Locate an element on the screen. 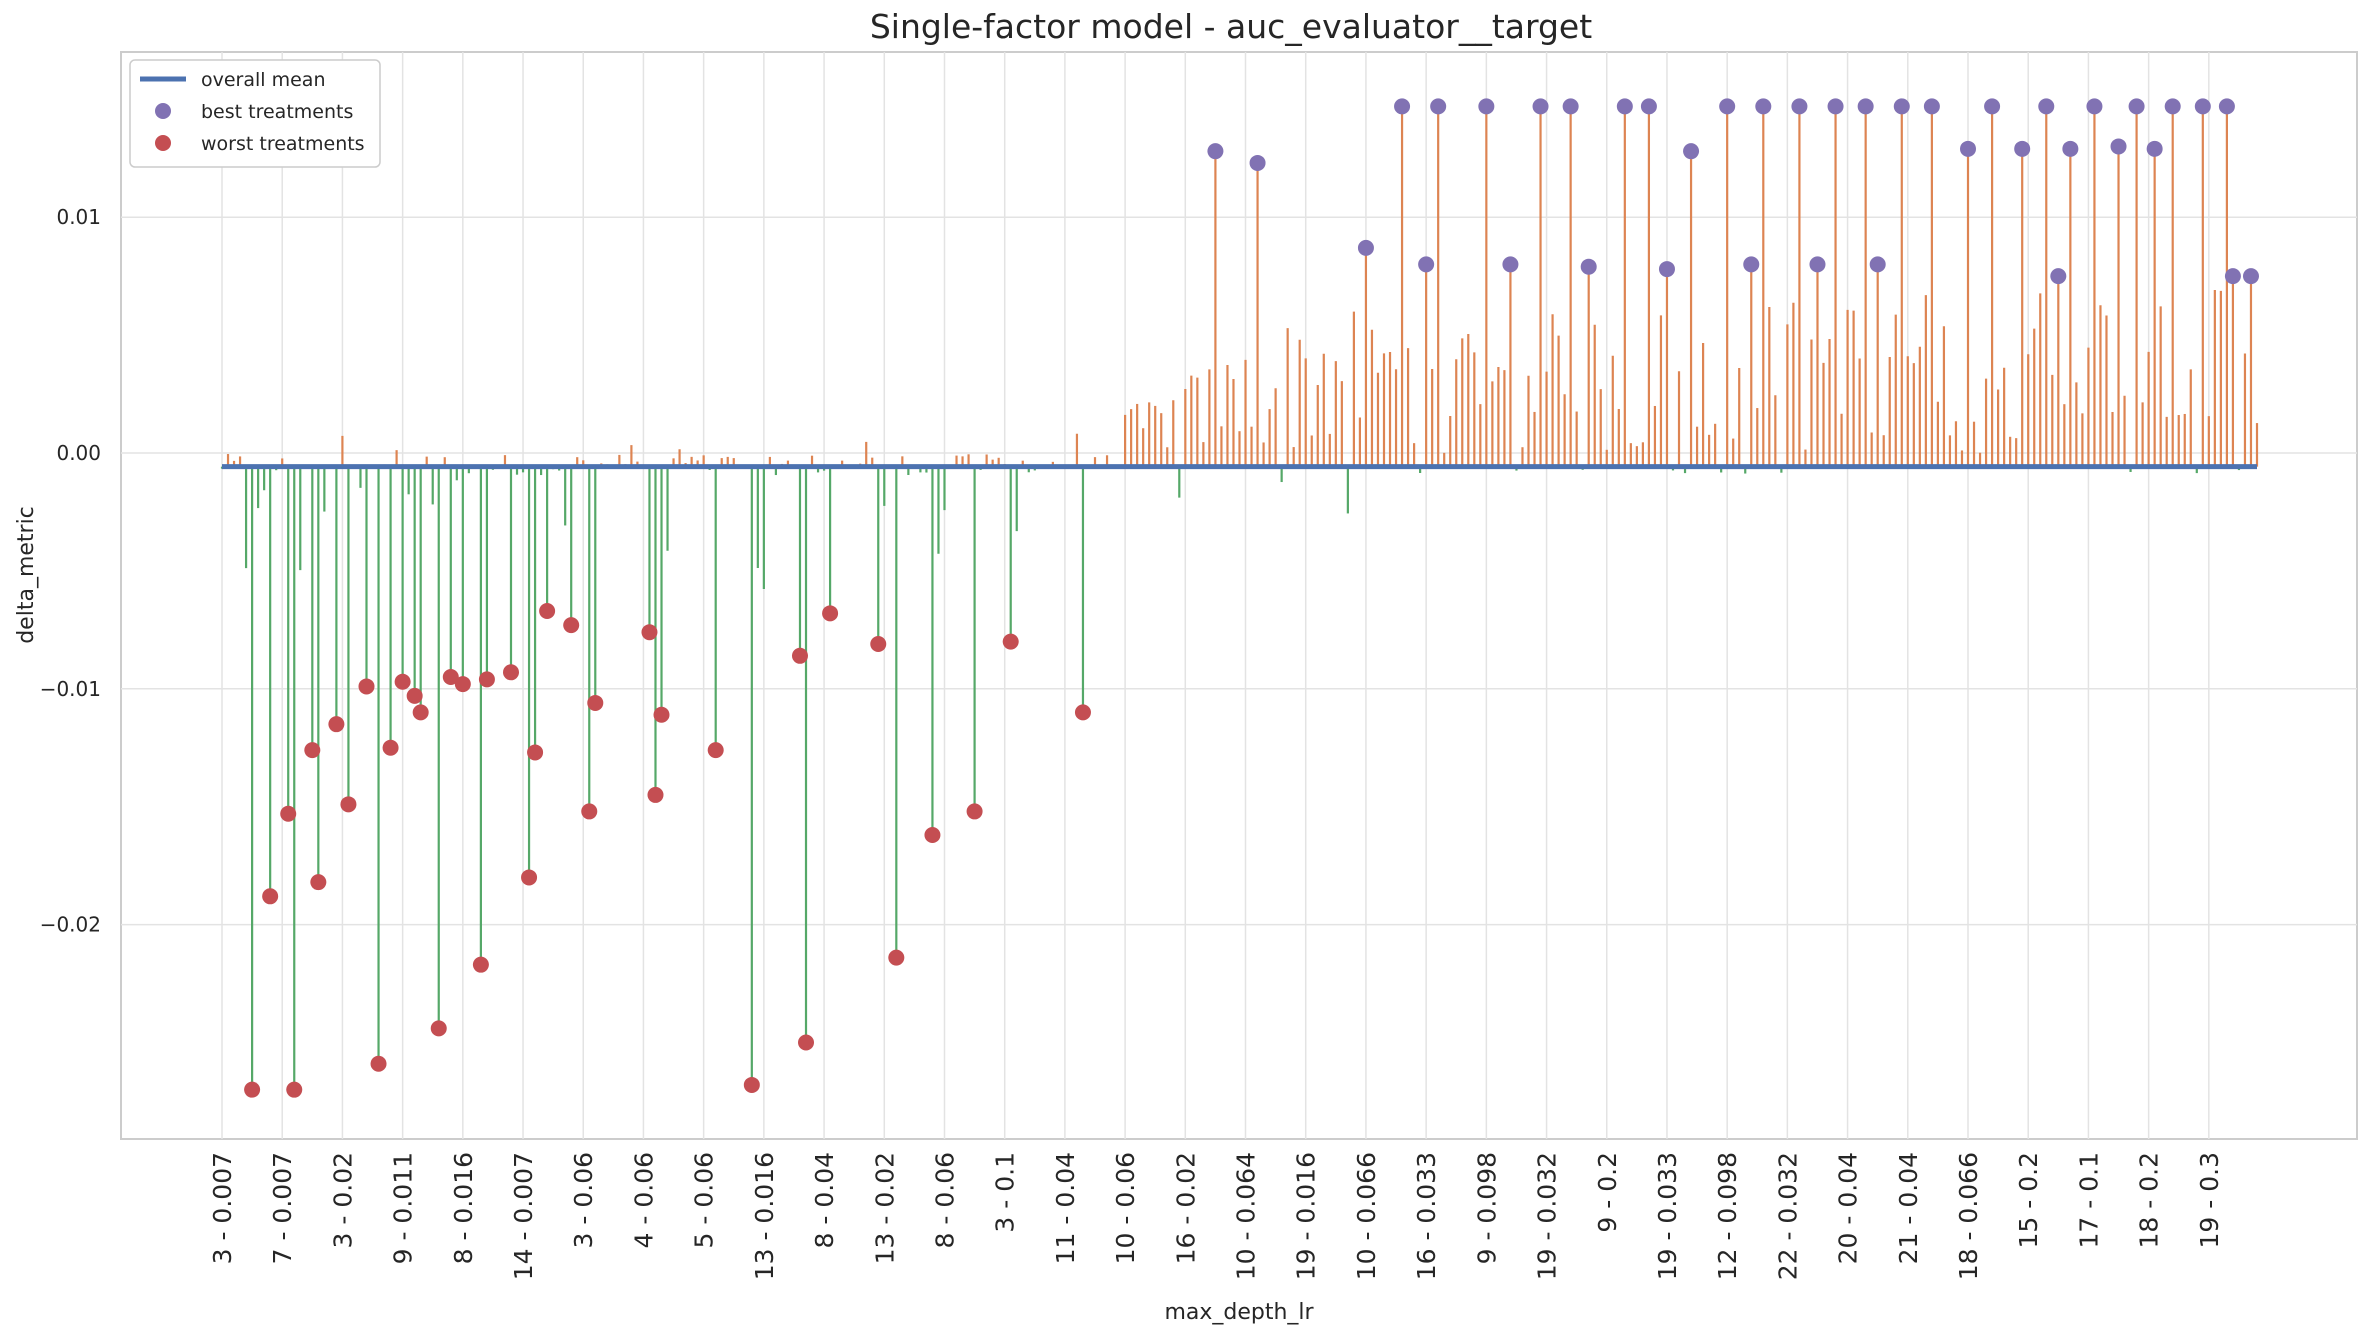  x-tick-label: 4 - 0.06 is located at coordinates (643, 1200).